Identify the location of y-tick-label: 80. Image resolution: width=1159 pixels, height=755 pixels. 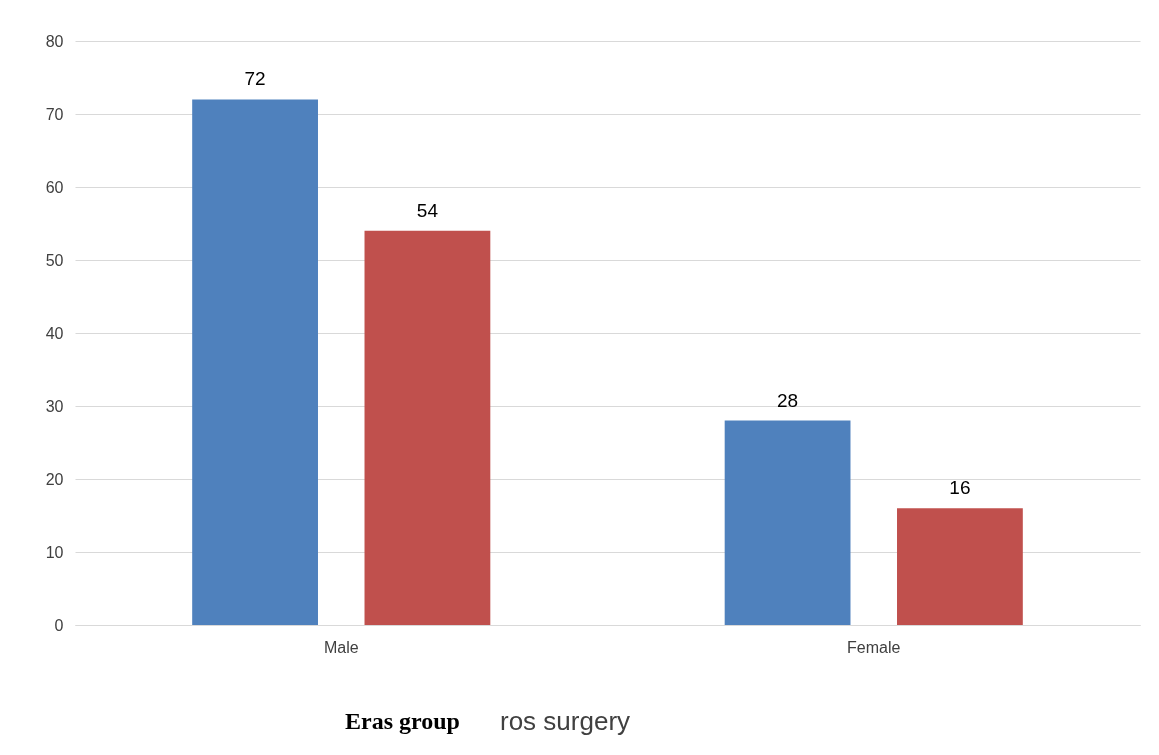
(54, 41).